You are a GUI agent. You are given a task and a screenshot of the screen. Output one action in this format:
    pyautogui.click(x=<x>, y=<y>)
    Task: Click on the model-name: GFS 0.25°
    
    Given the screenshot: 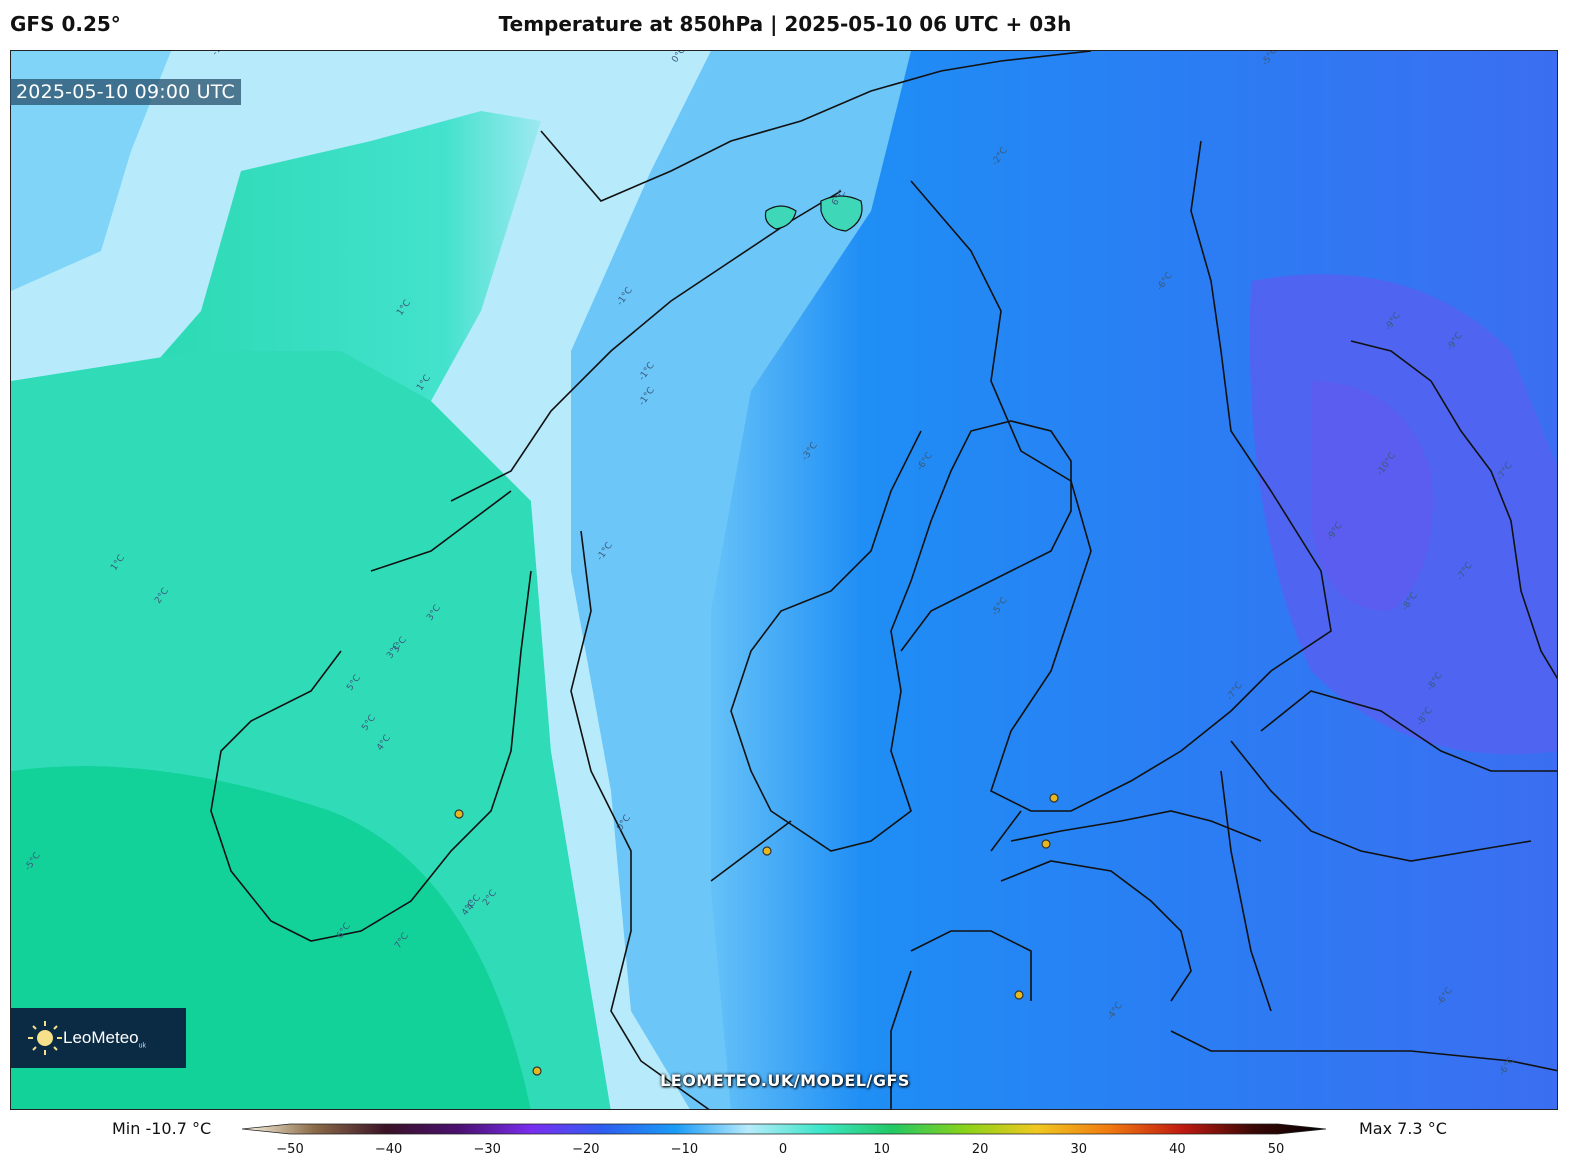 What is the action you would take?
    pyautogui.click(x=65, y=24)
    